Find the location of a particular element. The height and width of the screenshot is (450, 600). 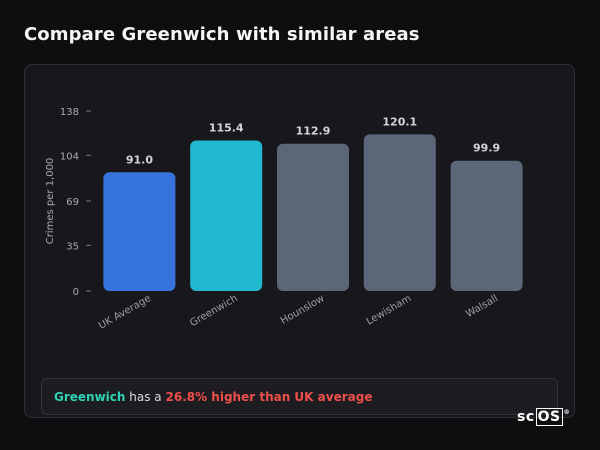

x-tick-label: Walsall is located at coordinates (482, 306).